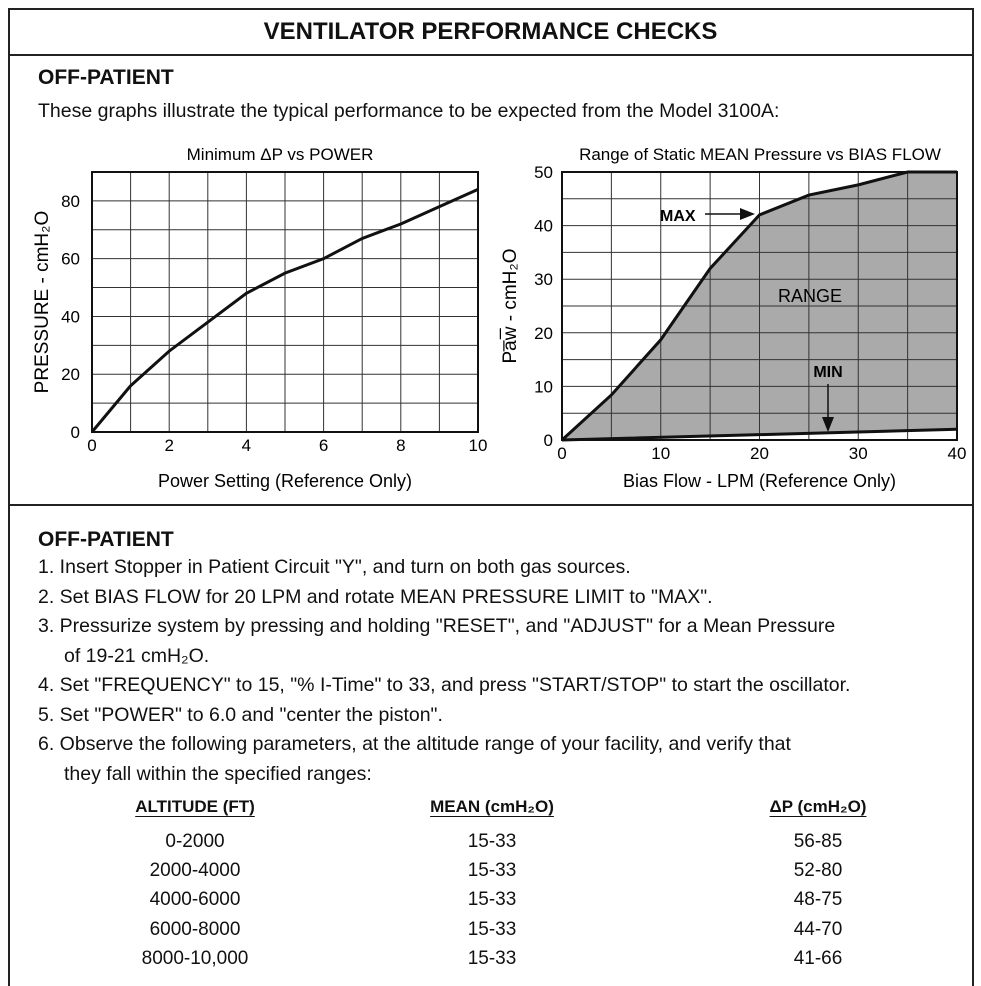 The image size is (981, 986). What do you see at coordinates (195, 900) in the screenshot?
I see `table-cell: 4000-6000` at bounding box center [195, 900].